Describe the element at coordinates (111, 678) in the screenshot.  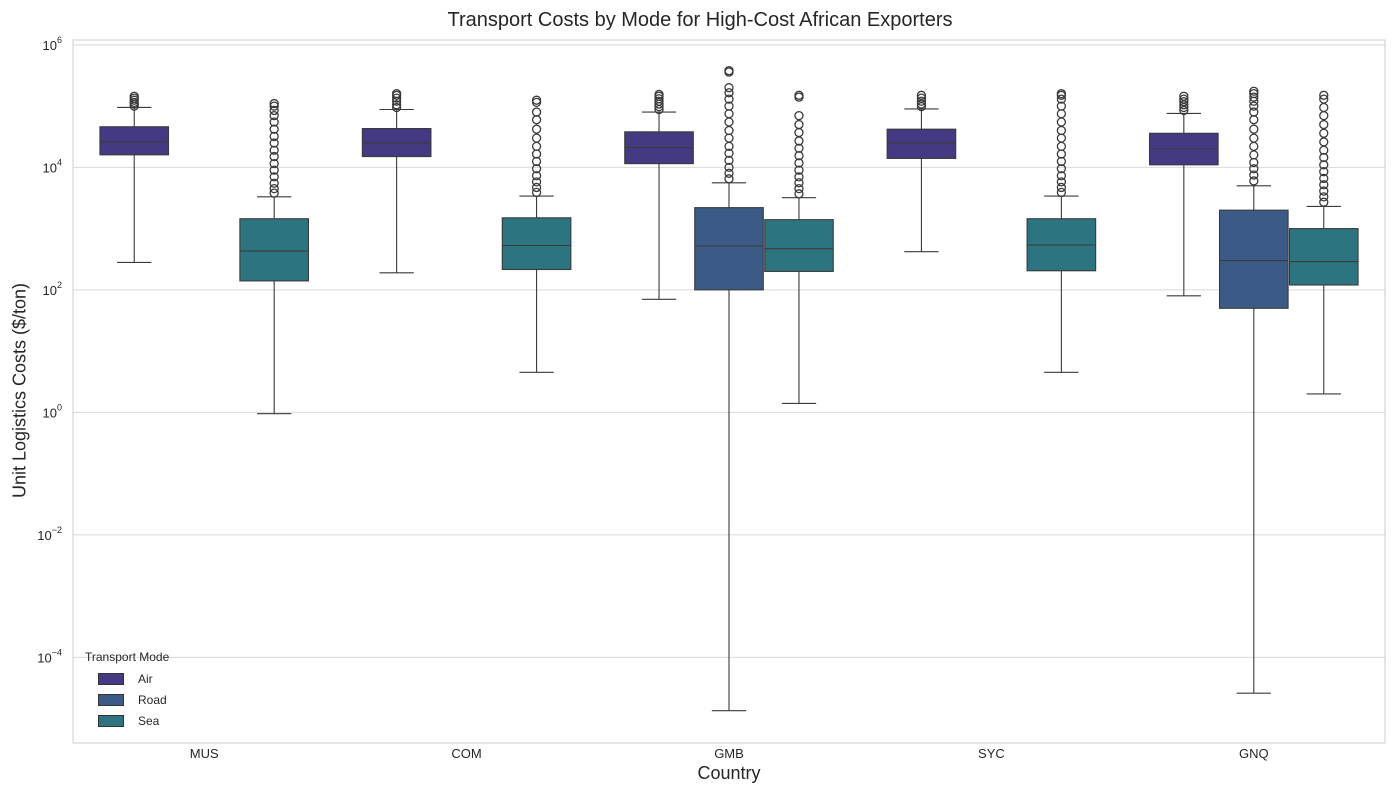
I see `legend-swatch-air` at that location.